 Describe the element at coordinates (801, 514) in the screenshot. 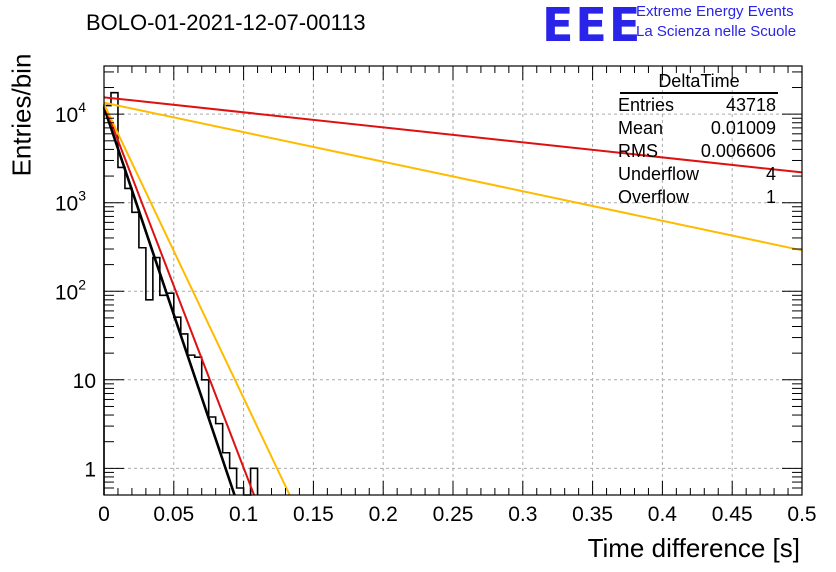

I see `x-tick-label: 0.5` at that location.